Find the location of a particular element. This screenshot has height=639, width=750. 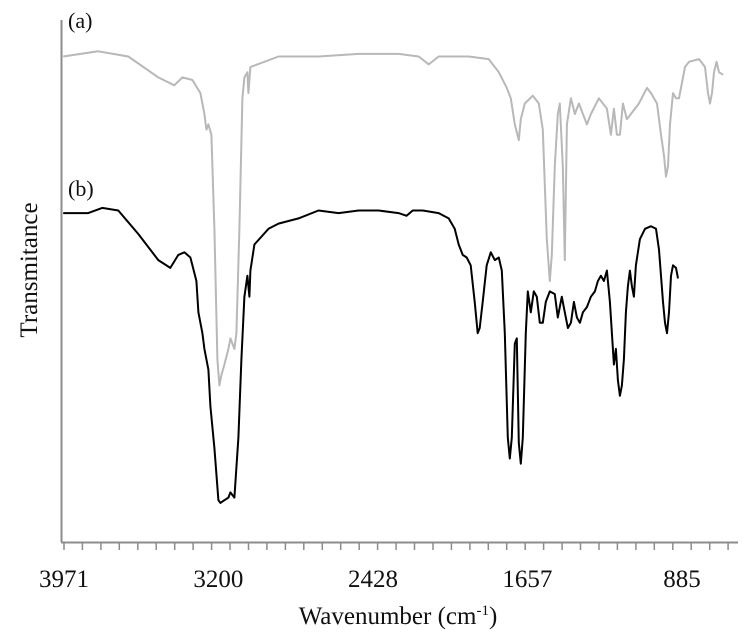

x-tick-label: 3971 is located at coordinates (64, 579).